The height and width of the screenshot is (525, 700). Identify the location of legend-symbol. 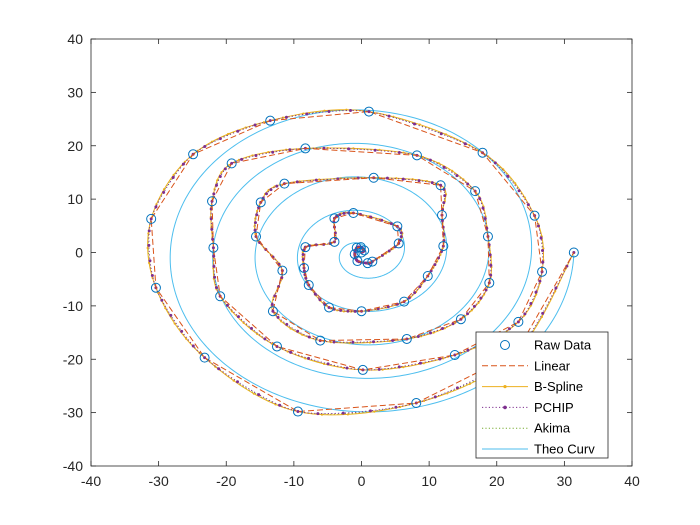
(505, 345).